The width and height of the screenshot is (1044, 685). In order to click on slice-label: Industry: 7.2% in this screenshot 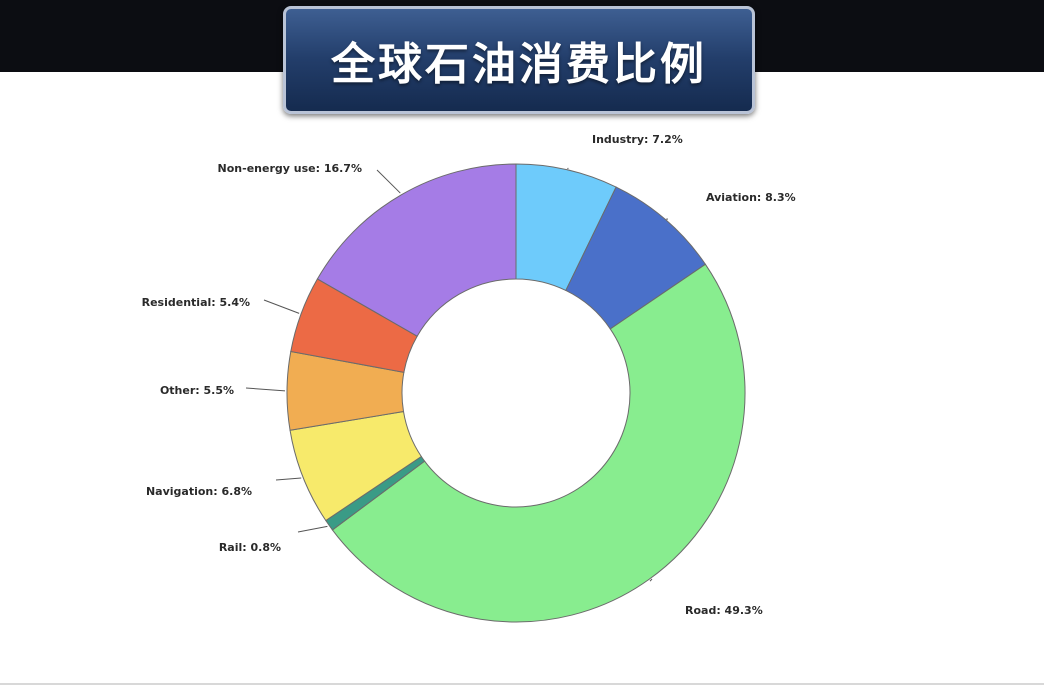, I will do `click(637, 139)`.